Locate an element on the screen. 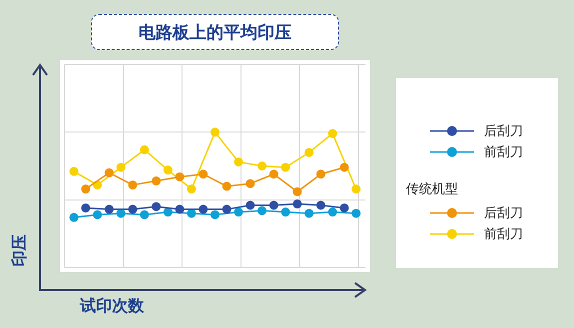 The image size is (574, 328). x-axis-title: 试印次数 is located at coordinates (112, 306).